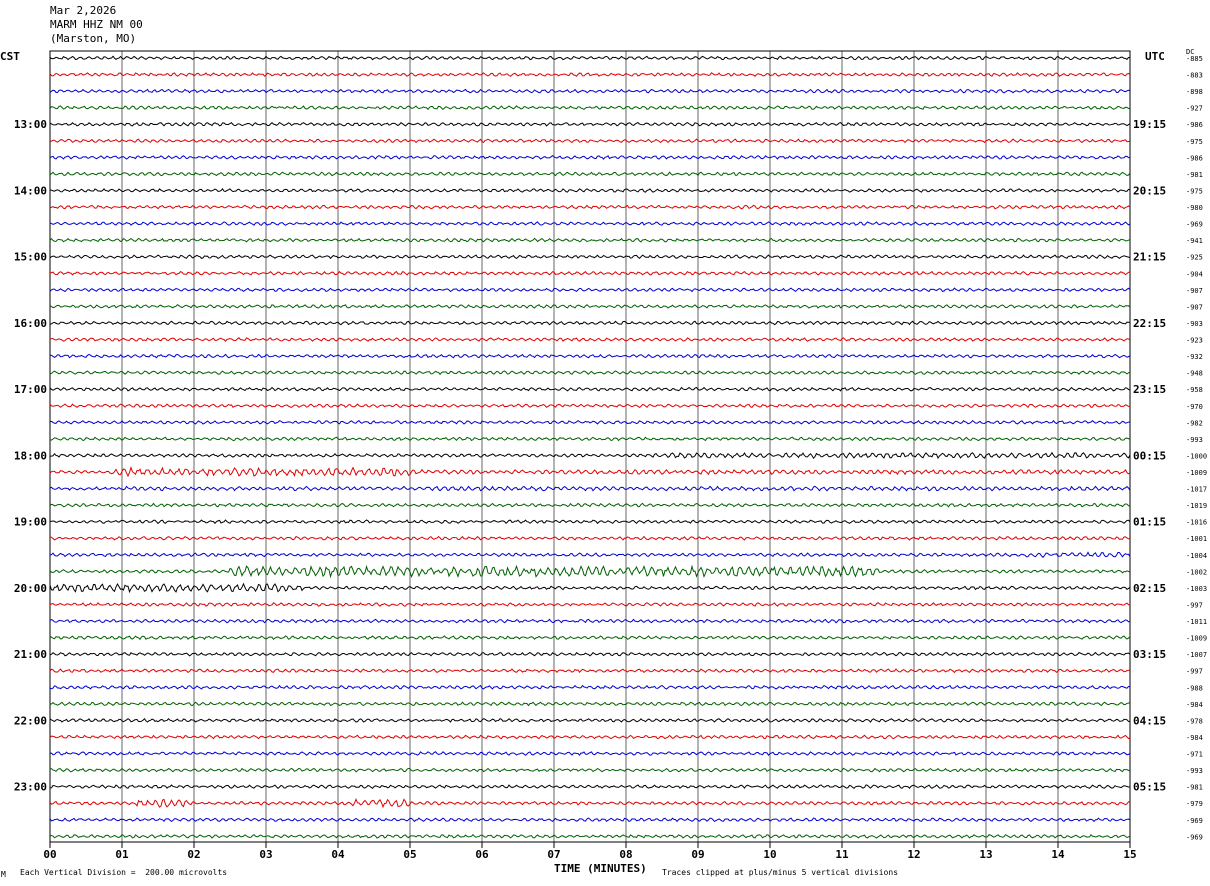 Image resolution: width=1210 pixels, height=886 pixels. Describe the element at coordinates (1196, 589) in the screenshot. I see `dc-offset-label: -1003` at that location.